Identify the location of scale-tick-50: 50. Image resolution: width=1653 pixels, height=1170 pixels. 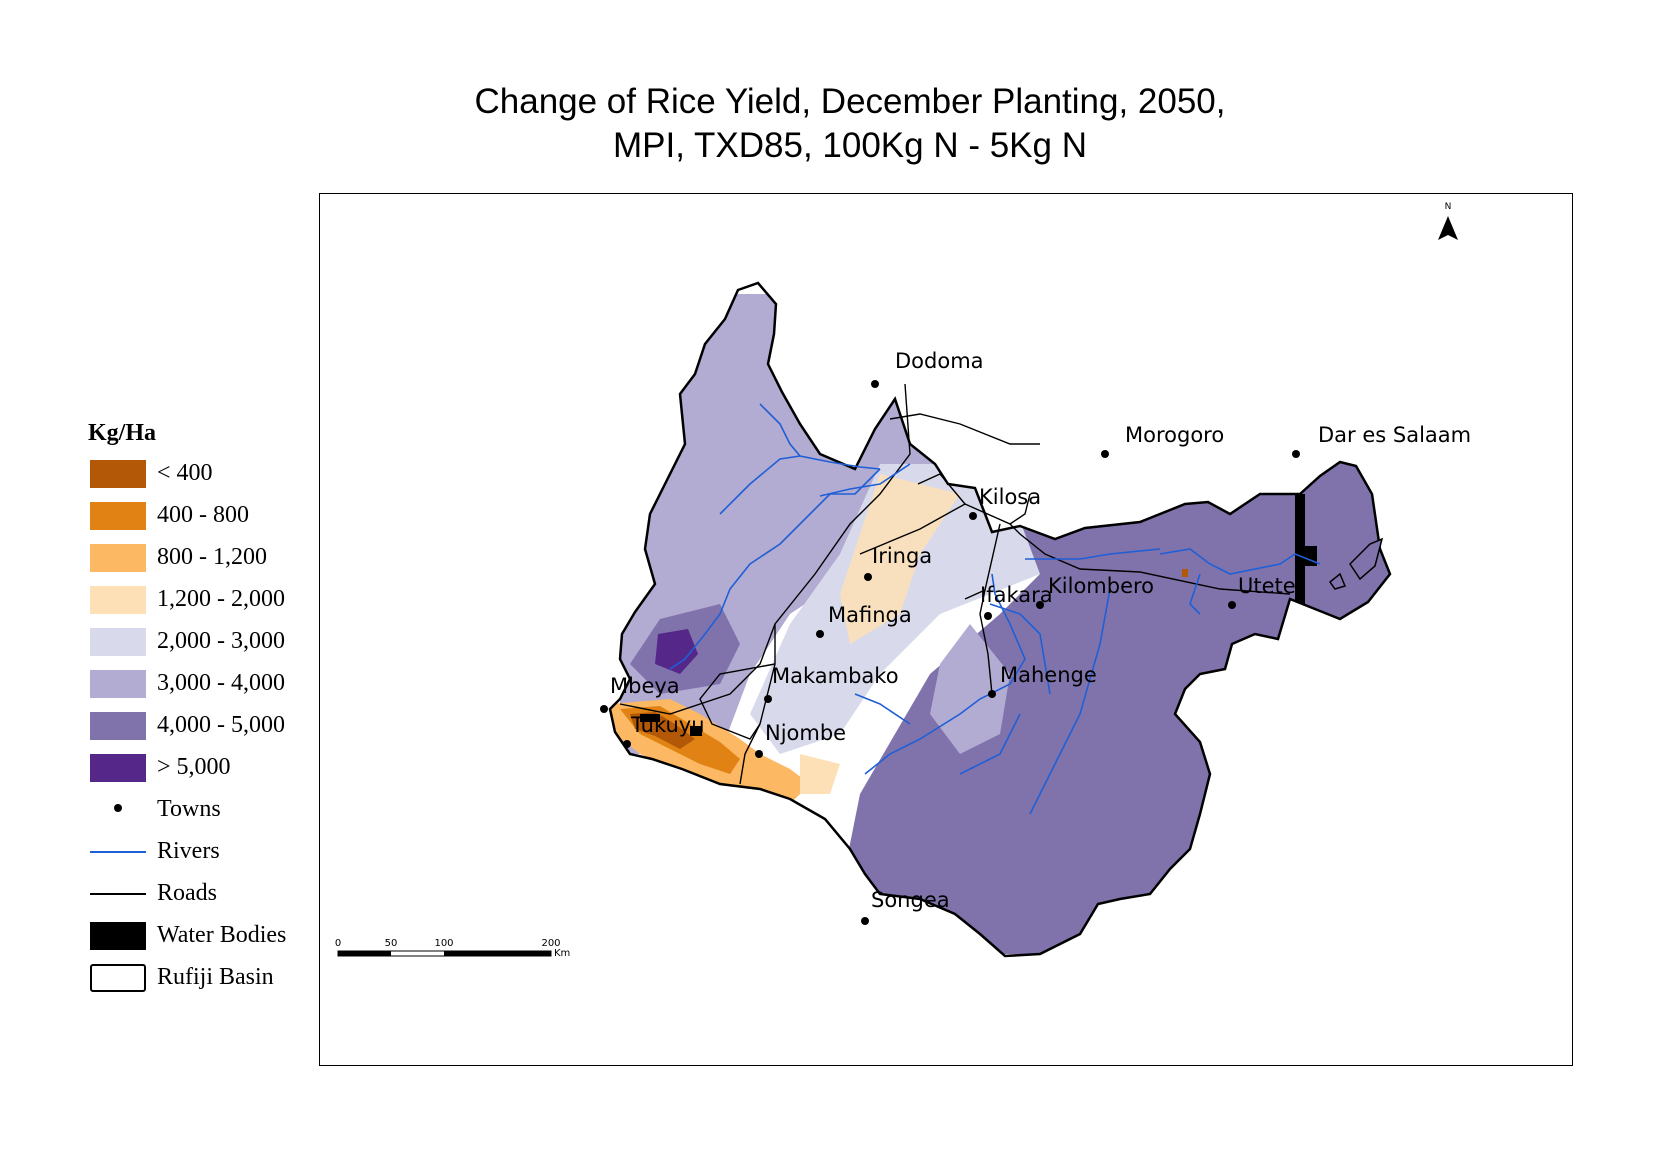
(391, 943).